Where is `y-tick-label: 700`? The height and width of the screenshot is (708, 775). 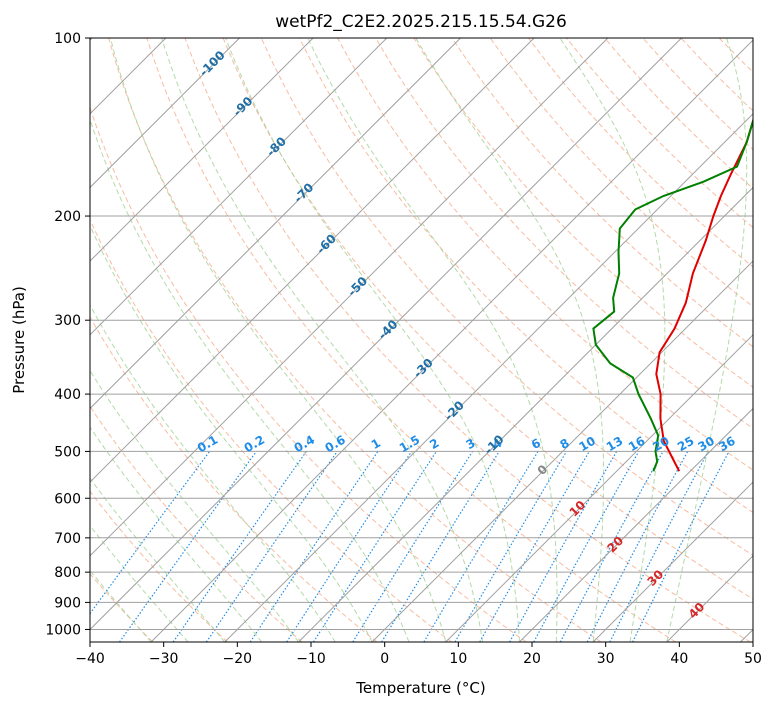
y-tick-label: 700 is located at coordinates (67, 539).